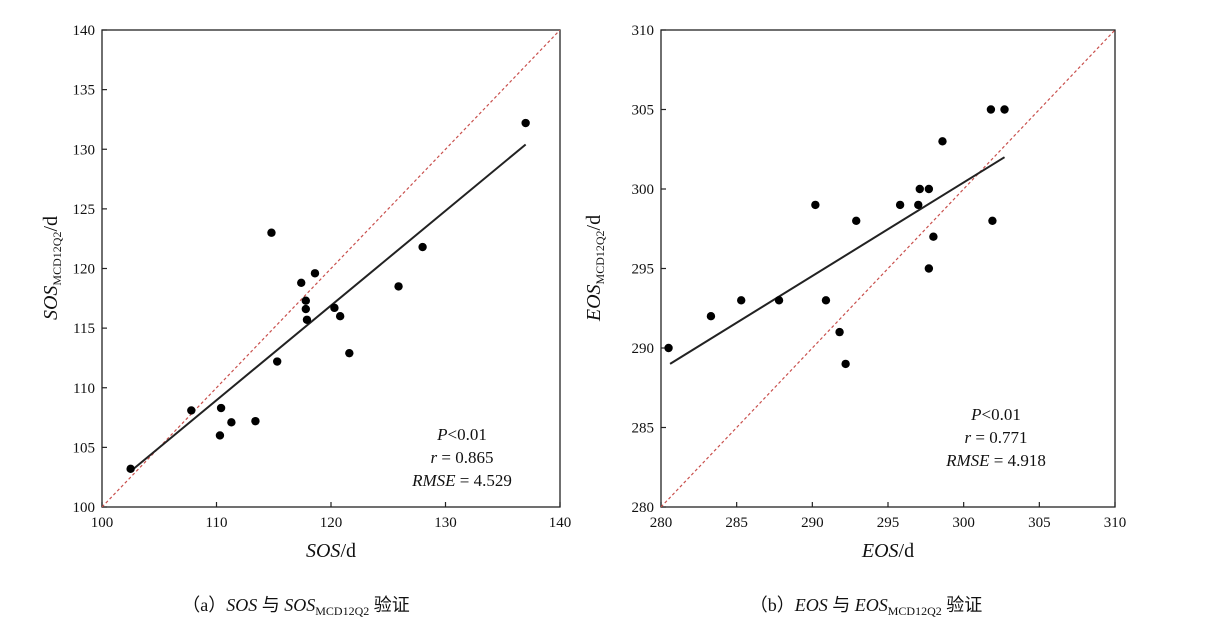  I want to click on y-axis-var-b: EOS, so click(594, 303).